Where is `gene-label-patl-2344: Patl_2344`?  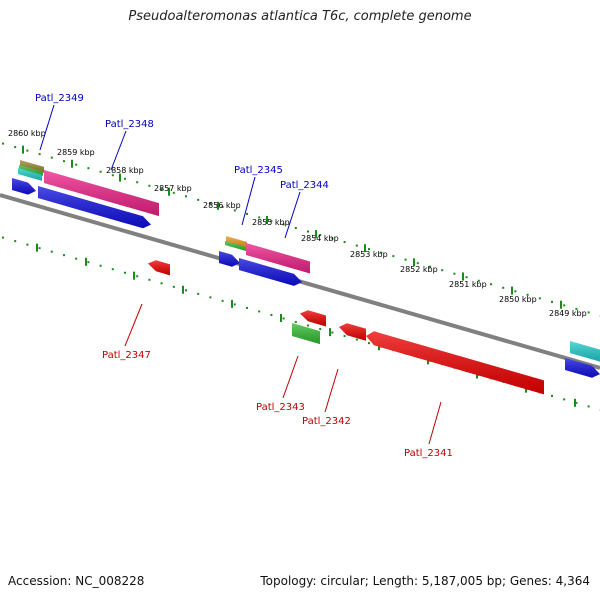
gene-label-patl-2344: Patl_2344 is located at coordinates (304, 185).